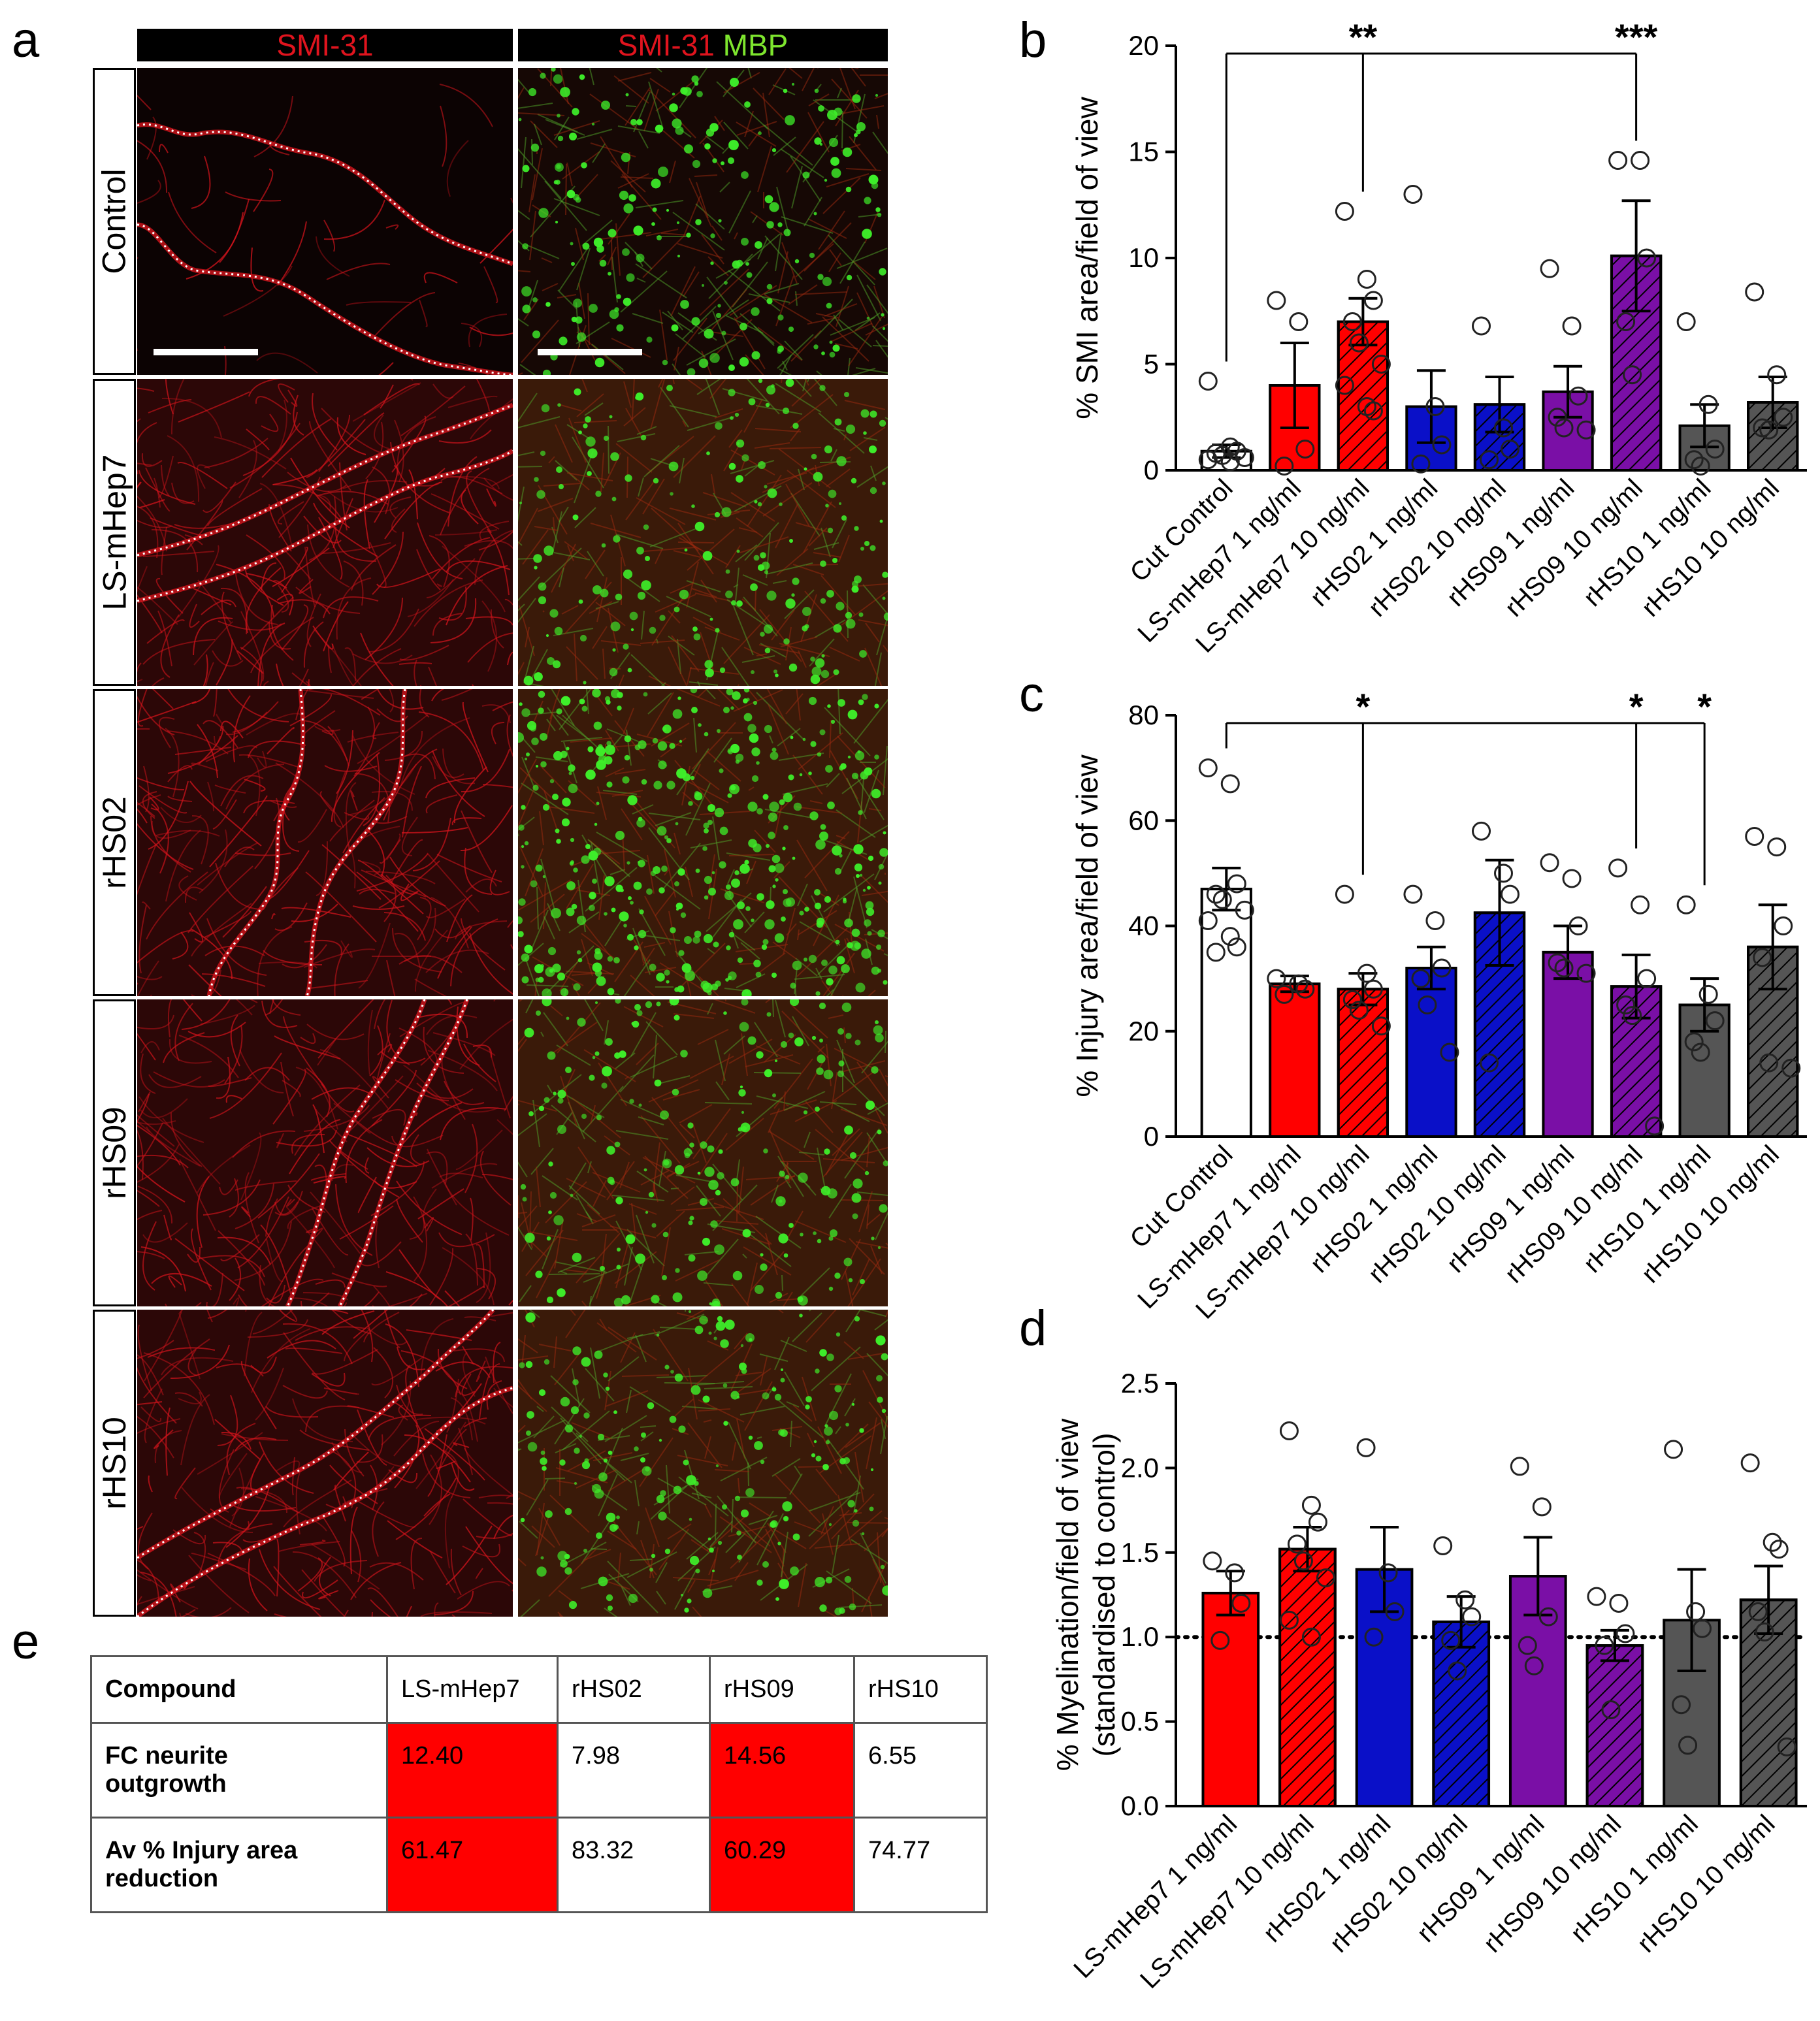  I want to click on row-label-text: rHS10, so click(114, 1463).